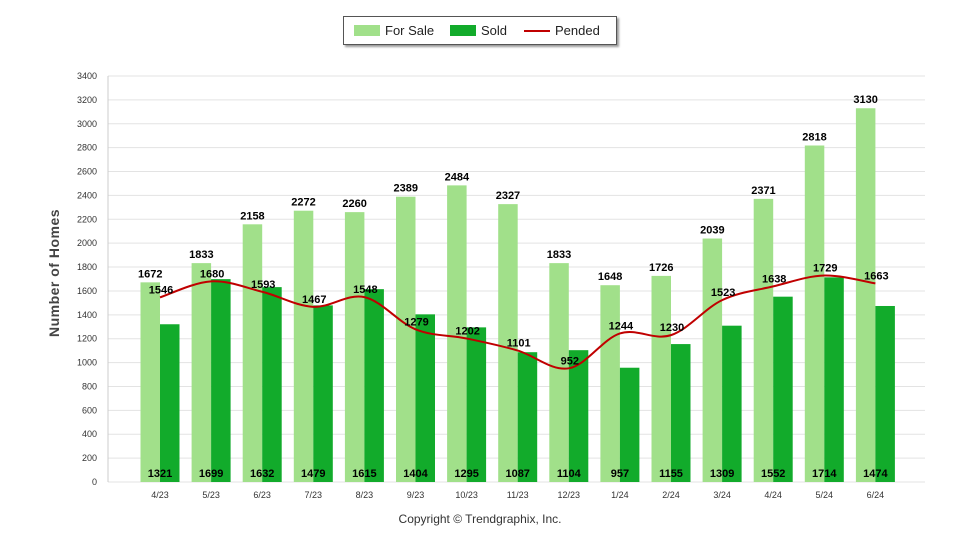 The width and height of the screenshot is (960, 550). Describe the element at coordinates (480, 30) in the screenshot. I see `legend: For Sale Sold Pended` at that location.